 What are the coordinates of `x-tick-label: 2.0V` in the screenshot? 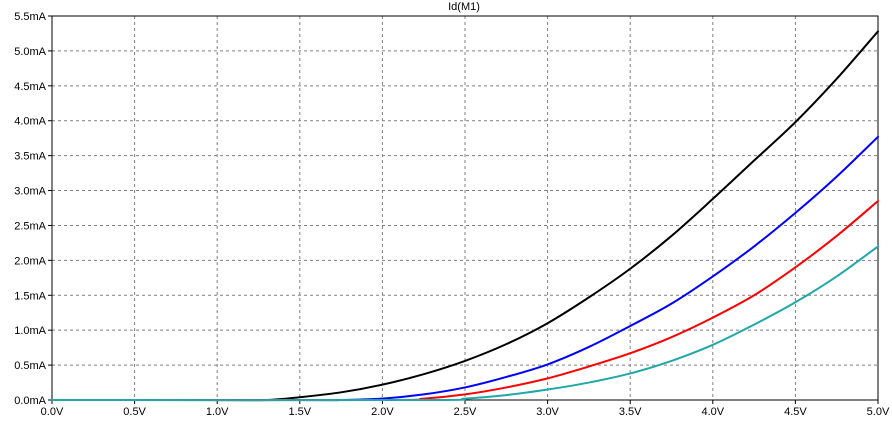 It's located at (382, 412).